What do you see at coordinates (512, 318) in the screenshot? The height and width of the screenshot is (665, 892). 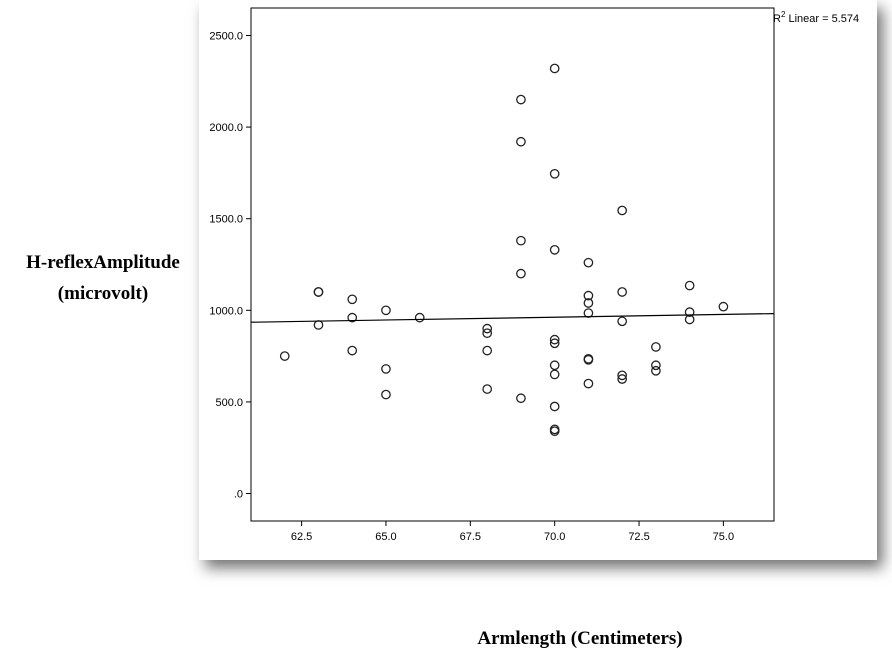 I see `regression-line` at bounding box center [512, 318].